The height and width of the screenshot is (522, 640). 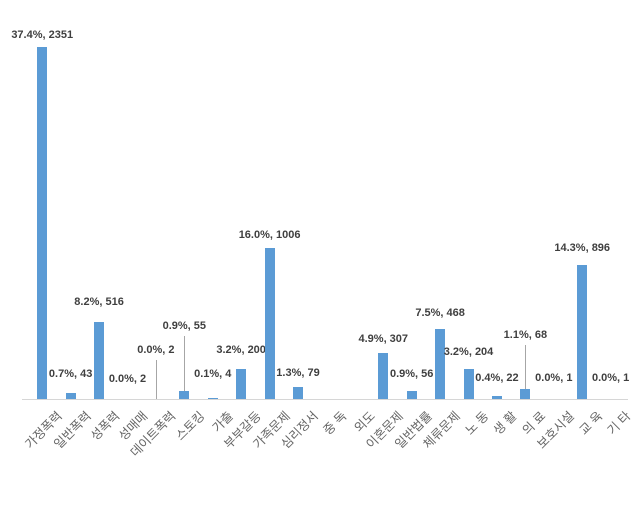 I want to click on x-axis-label: 교 육, so click(x=591, y=423).